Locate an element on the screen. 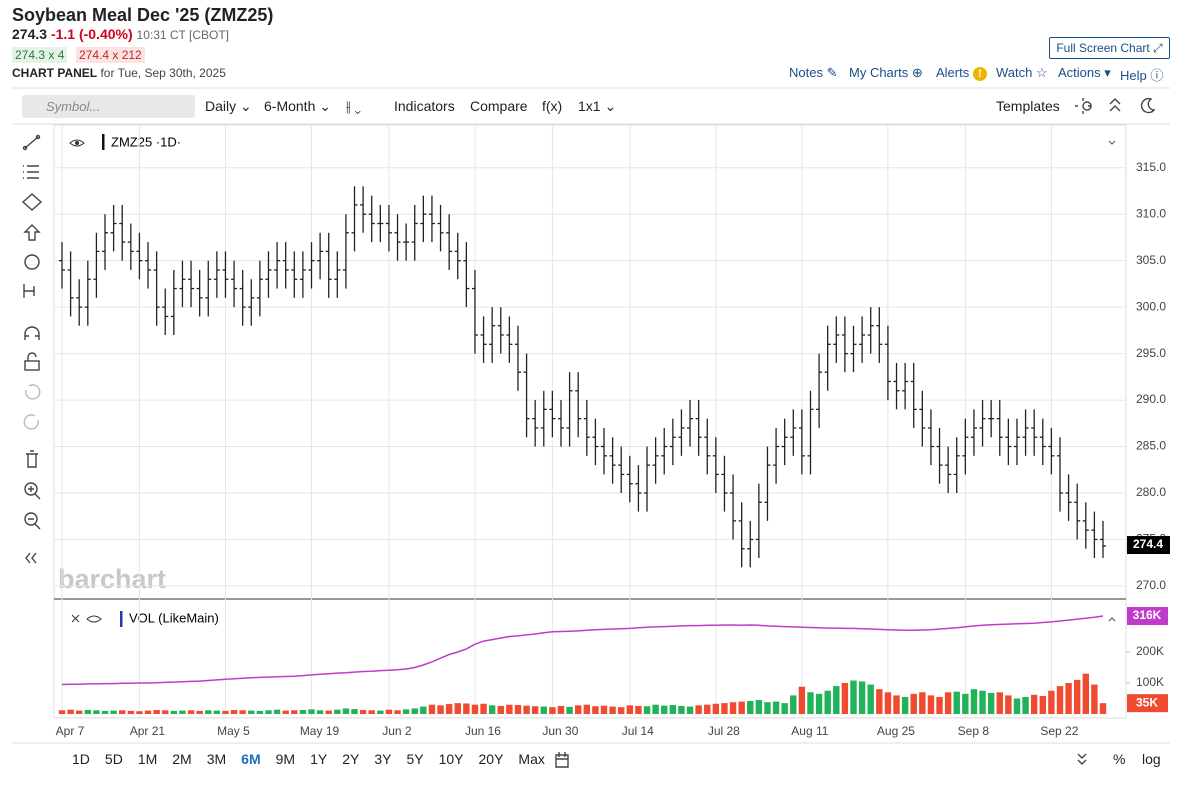 The image size is (1178, 787). period-button: 20Y is located at coordinates (491, 759).